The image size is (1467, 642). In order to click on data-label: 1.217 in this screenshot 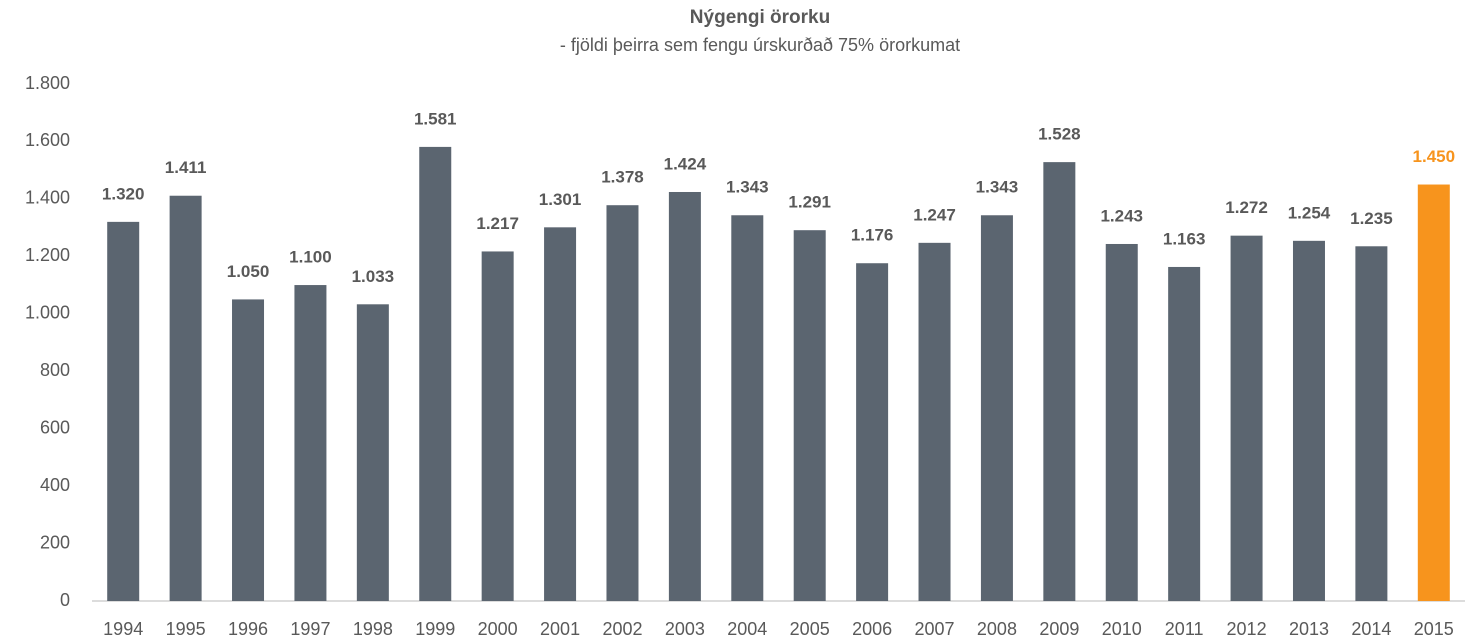, I will do `click(497, 223)`.